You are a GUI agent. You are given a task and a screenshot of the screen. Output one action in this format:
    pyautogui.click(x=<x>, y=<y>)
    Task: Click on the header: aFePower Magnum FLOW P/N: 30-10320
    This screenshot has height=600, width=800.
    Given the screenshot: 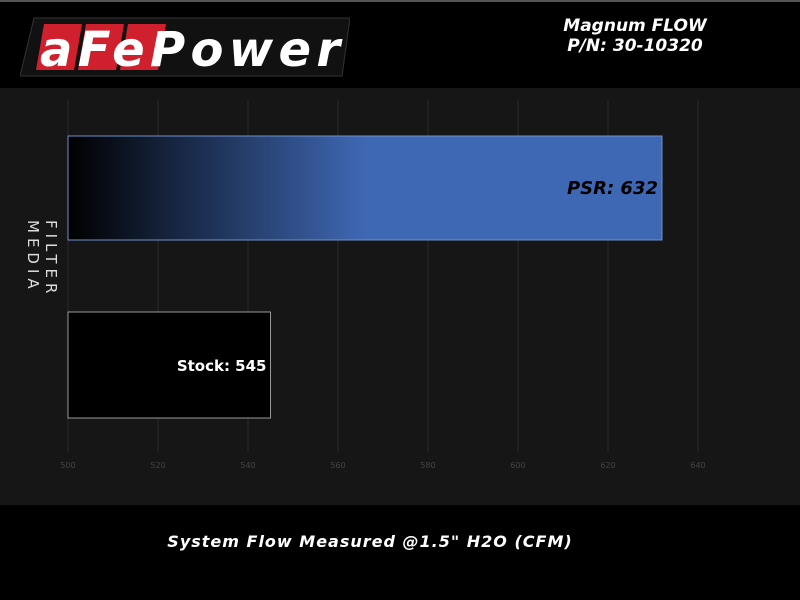 What is the action you would take?
    pyautogui.click(x=400, y=44)
    